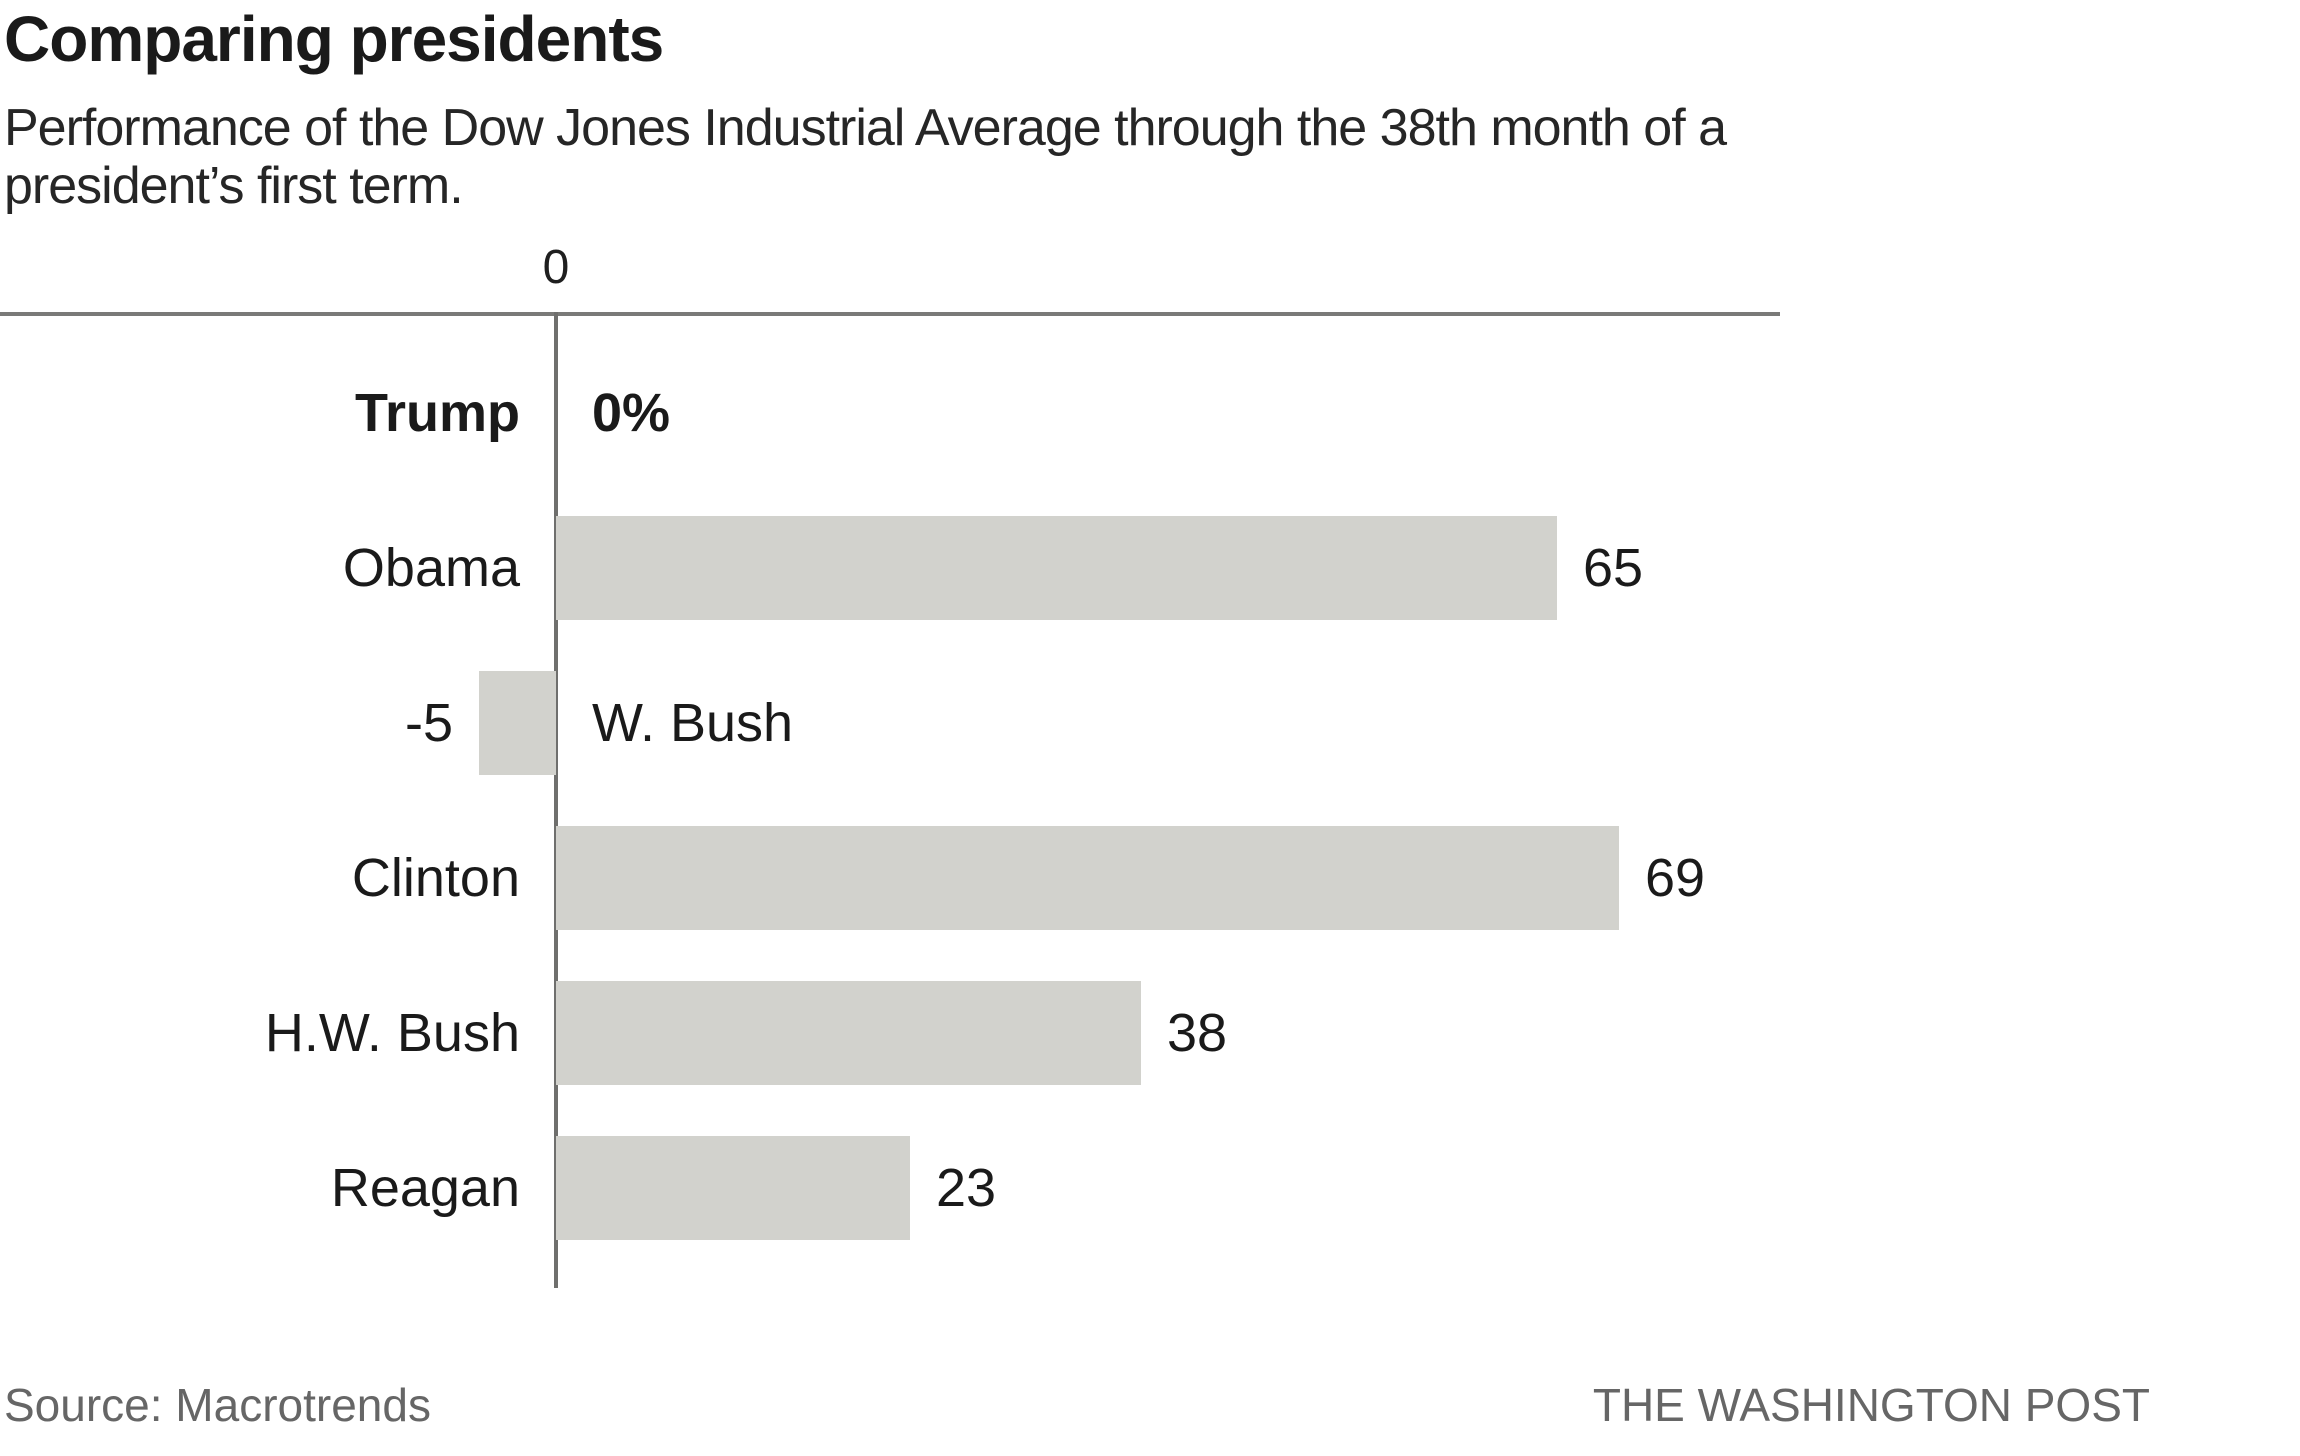  What do you see at coordinates (334, 39) in the screenshot?
I see `chart-title: Comparing presidents` at bounding box center [334, 39].